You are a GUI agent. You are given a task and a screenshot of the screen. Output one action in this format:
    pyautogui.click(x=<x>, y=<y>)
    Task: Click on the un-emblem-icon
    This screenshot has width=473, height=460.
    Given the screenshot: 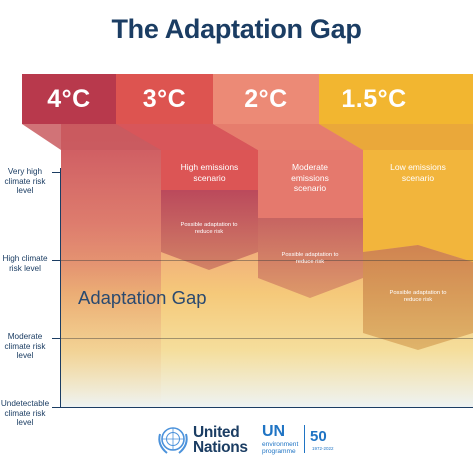 What is the action you would take?
    pyautogui.click(x=173, y=440)
    